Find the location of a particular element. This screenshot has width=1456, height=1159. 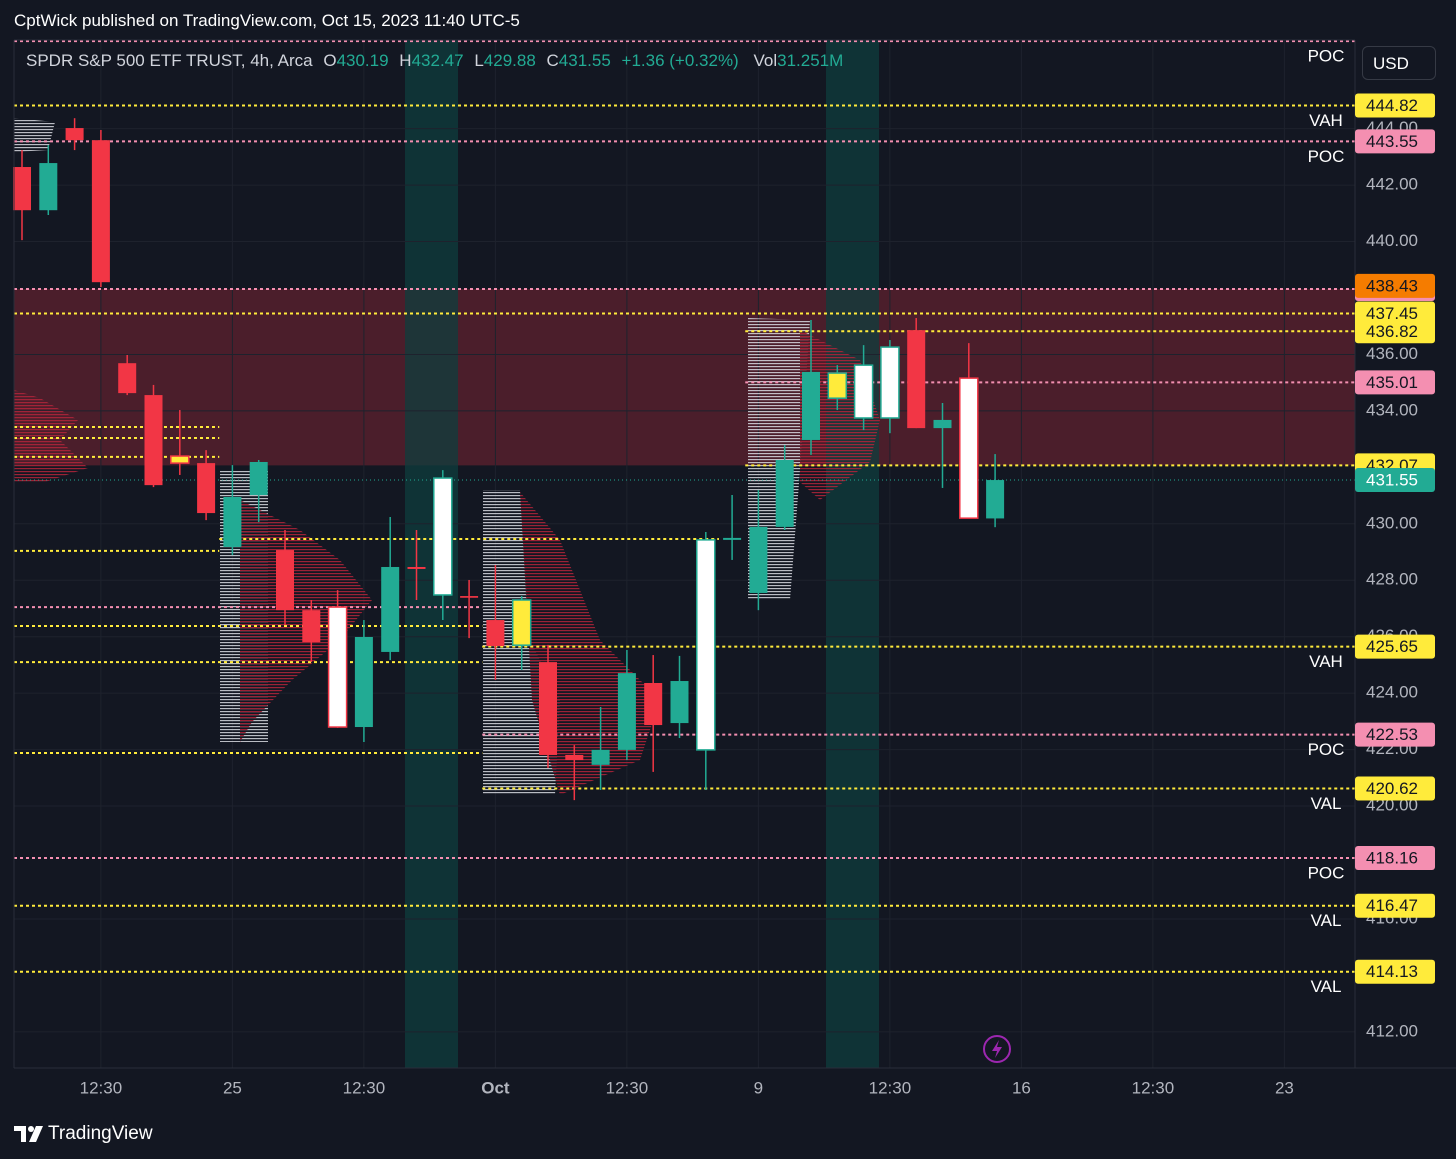

legend-key: L is located at coordinates (479, 60).